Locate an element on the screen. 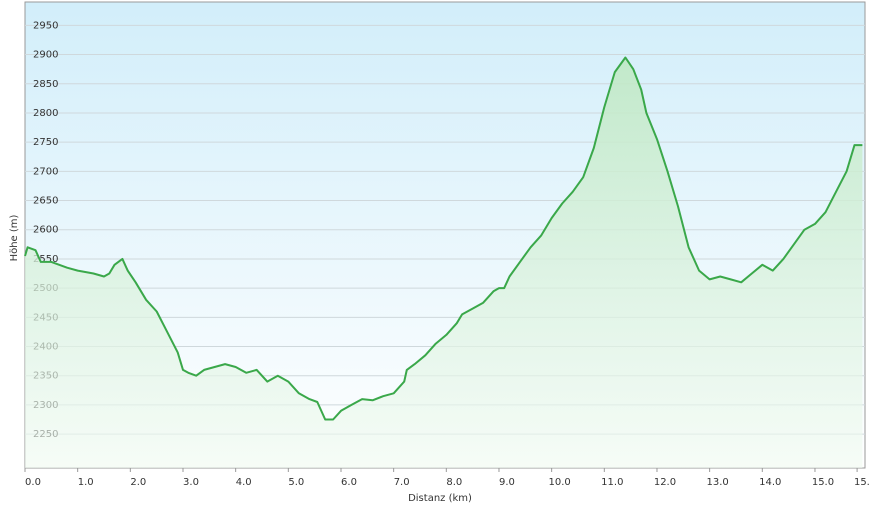 Image resolution: width=870 pixels, height=507 pixels. x-tick-label: 15.8 is located at coordinates (862, 482).